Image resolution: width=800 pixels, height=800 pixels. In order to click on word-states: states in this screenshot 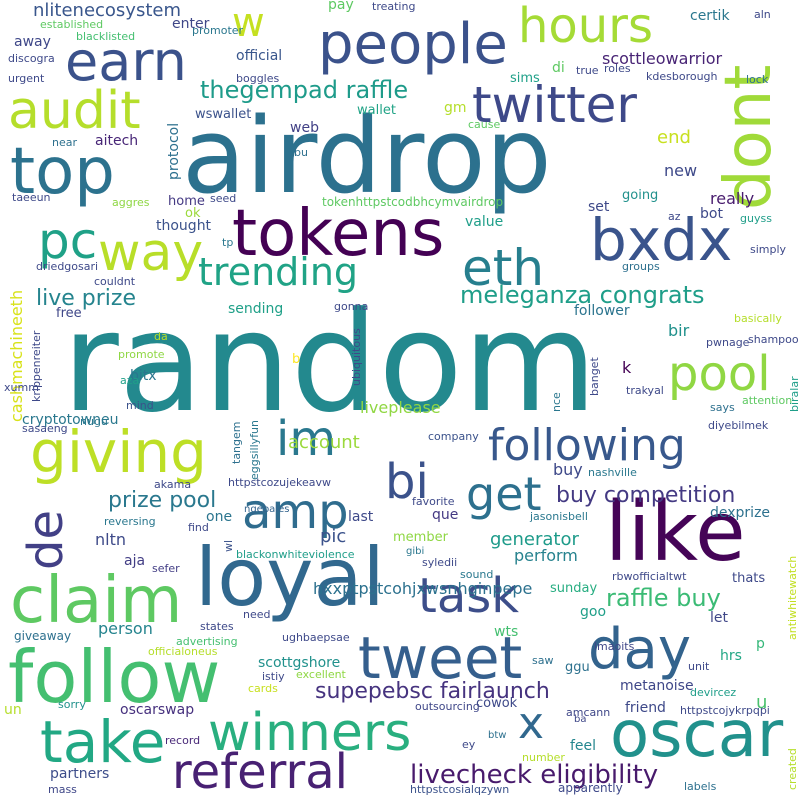, I will do `click(217, 626)`.